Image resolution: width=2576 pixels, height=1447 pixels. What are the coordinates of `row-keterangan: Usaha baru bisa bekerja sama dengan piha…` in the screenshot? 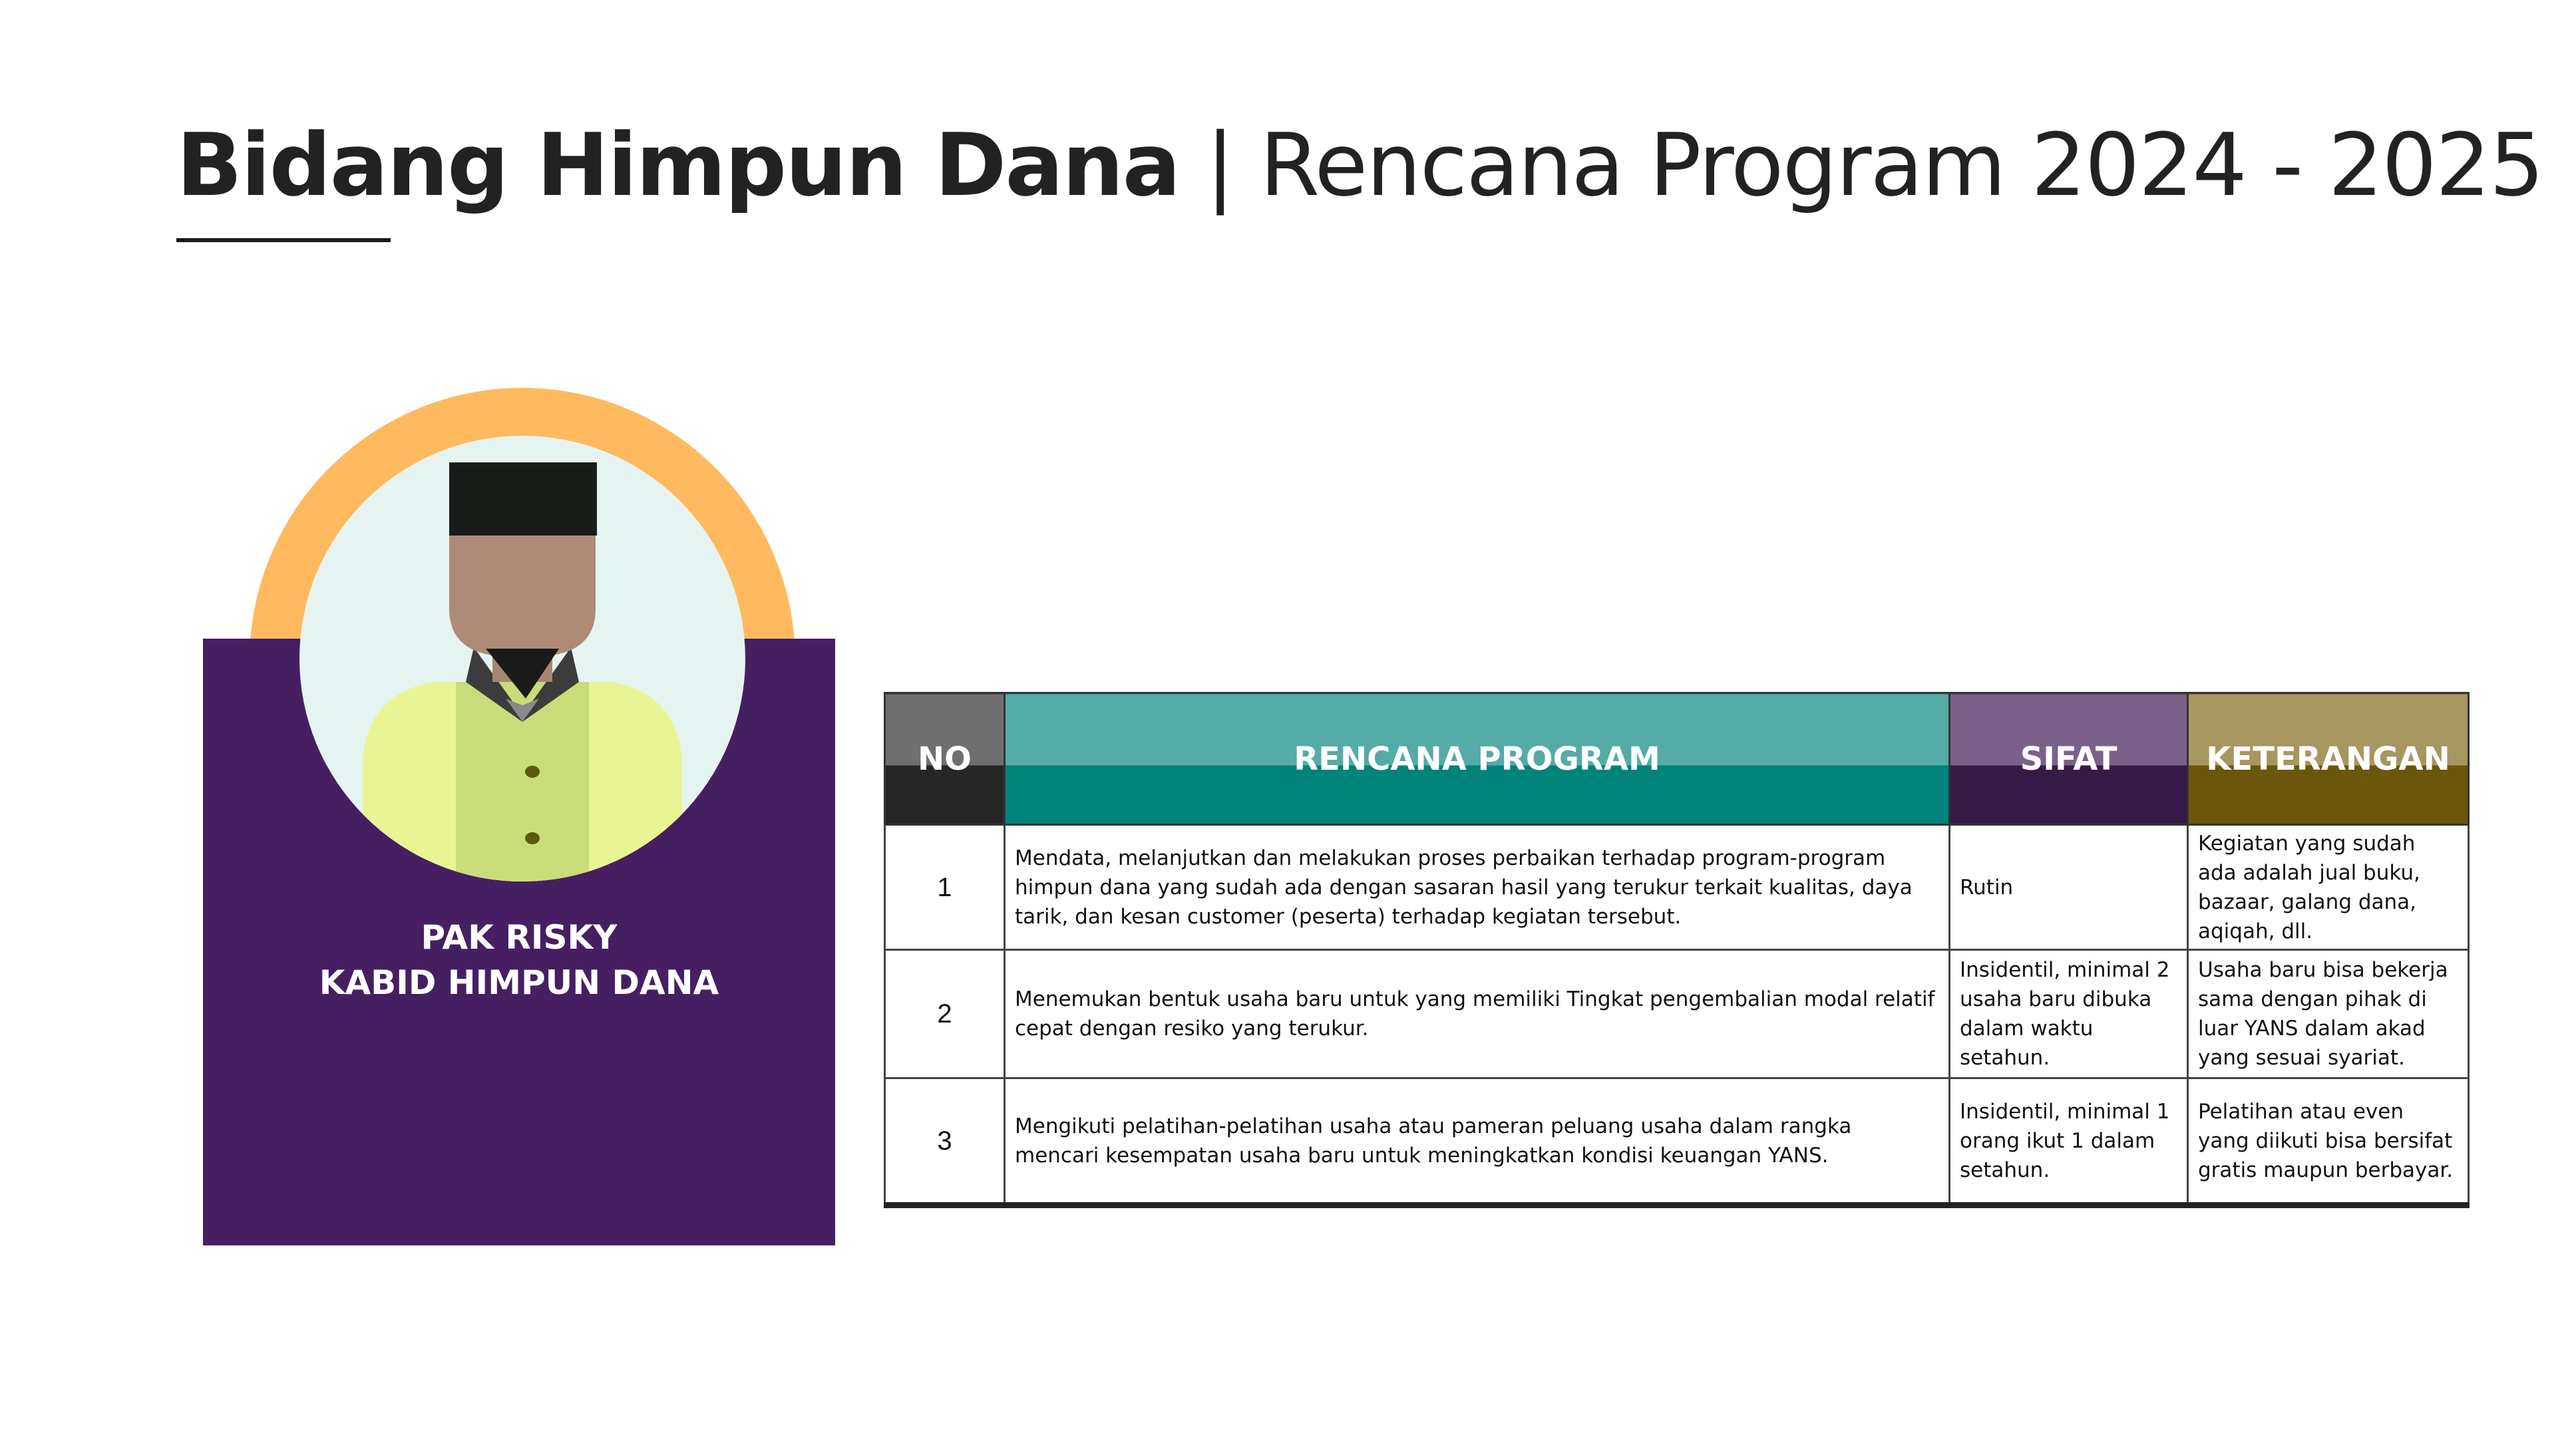 It's located at (2328, 1014).